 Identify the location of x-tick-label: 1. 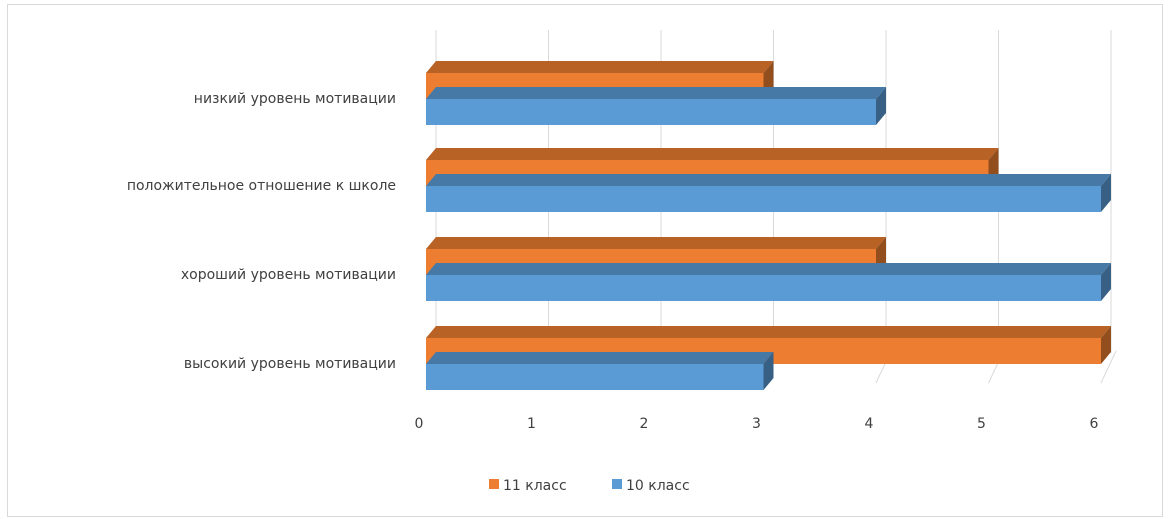
(531, 424).